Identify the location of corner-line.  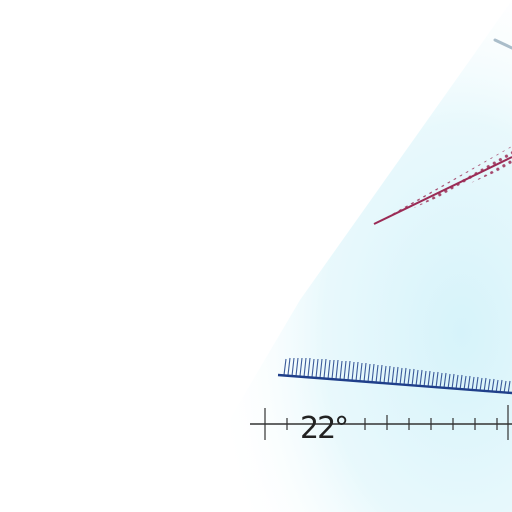
(502, 44).